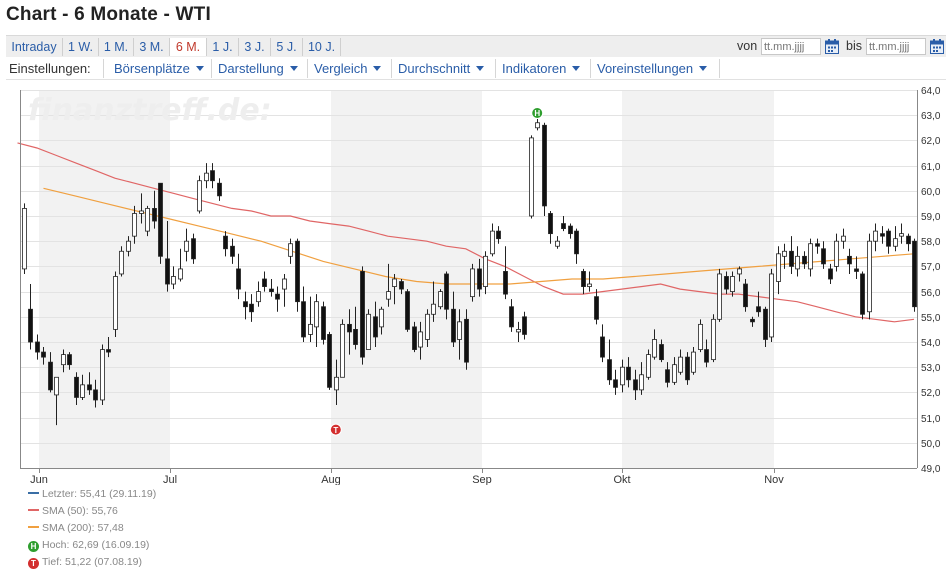  What do you see at coordinates (152, 47) in the screenshot?
I see `range-tab-3m: 3 M.` at bounding box center [152, 47].